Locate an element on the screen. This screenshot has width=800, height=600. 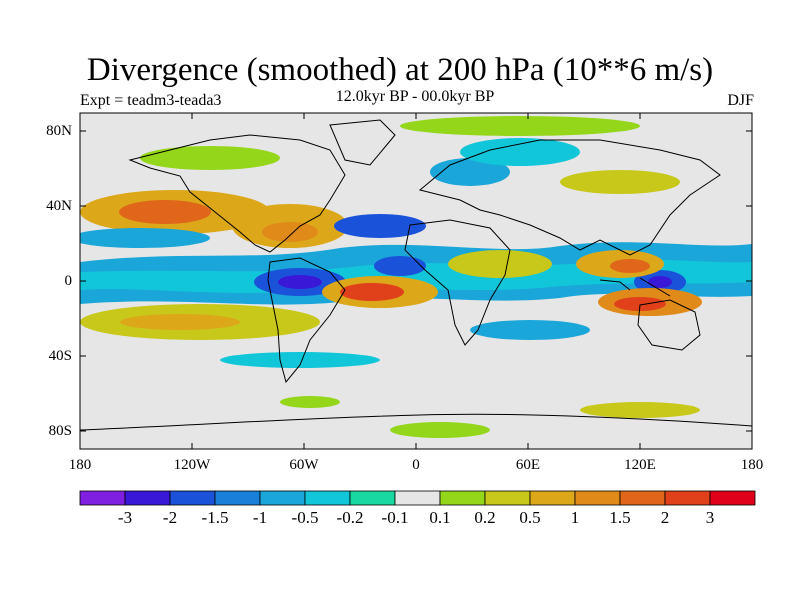
colorbar-label-1: -2 is located at coordinates (170, 517).